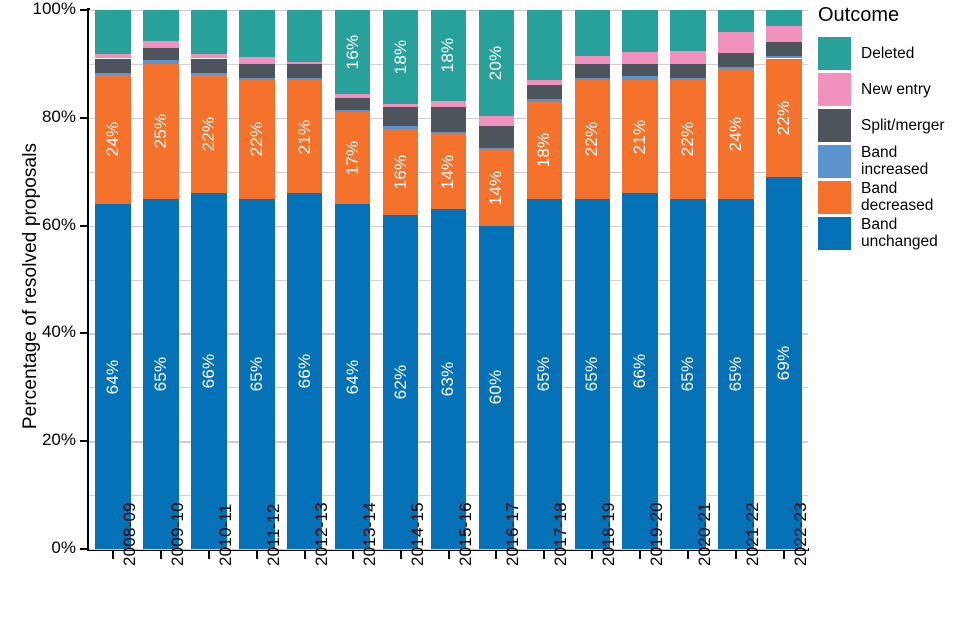 This screenshot has width=960, height=640. Describe the element at coordinates (784, 363) in the screenshot. I see `bar-segment-band-unchanged: 69%` at that location.